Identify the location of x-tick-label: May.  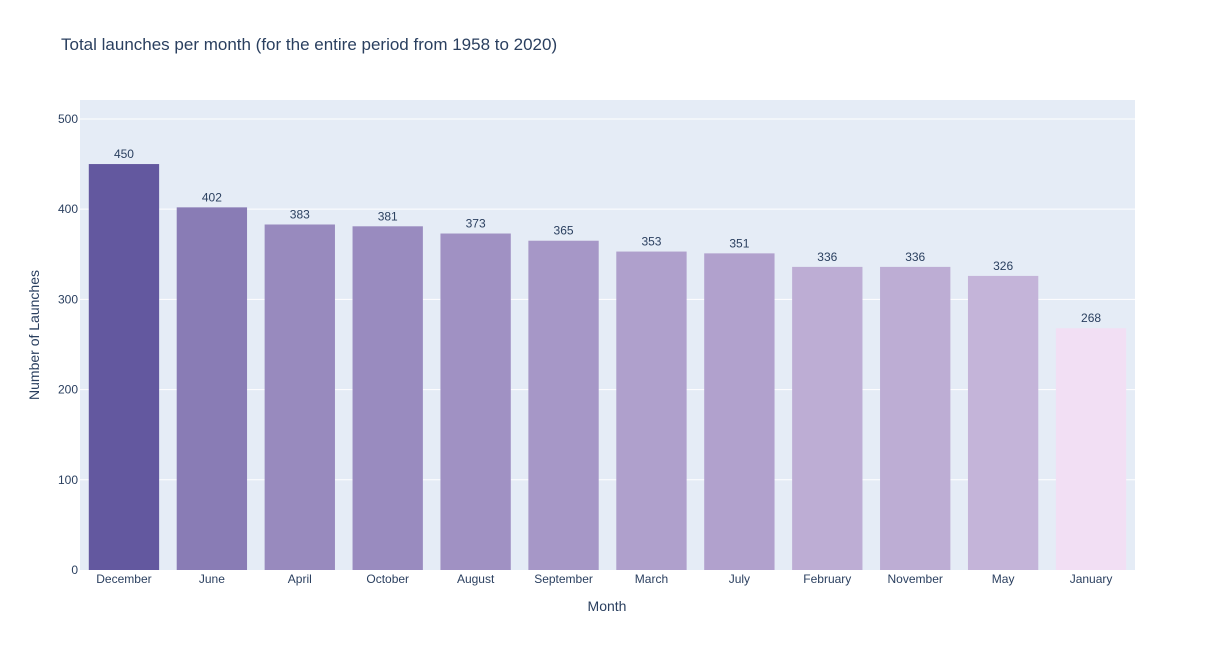
(1003, 579).